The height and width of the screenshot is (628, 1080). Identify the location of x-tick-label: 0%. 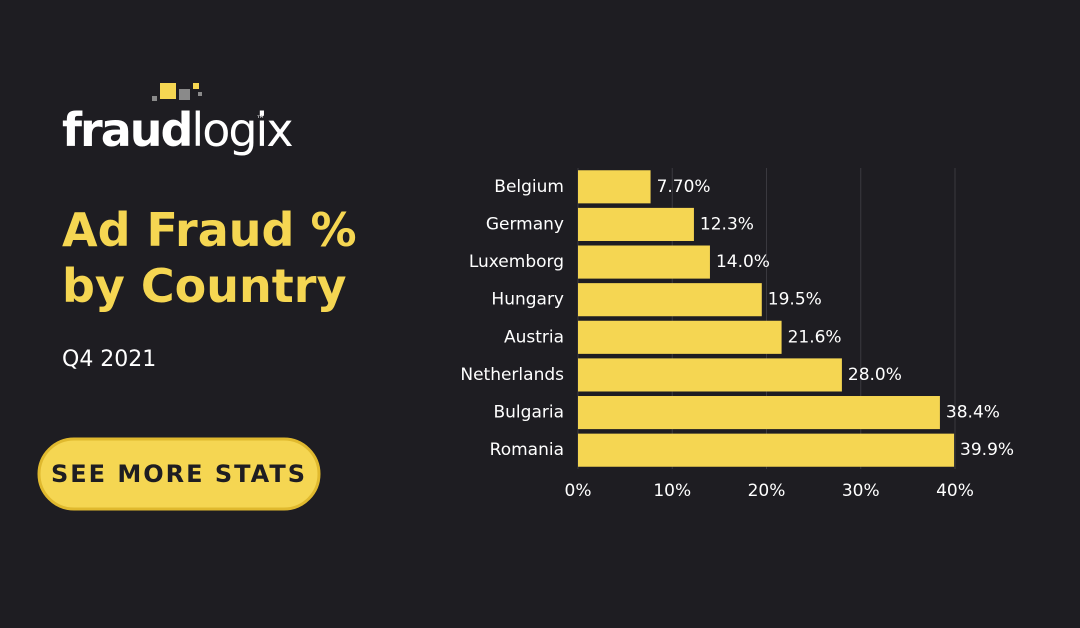
(578, 491).